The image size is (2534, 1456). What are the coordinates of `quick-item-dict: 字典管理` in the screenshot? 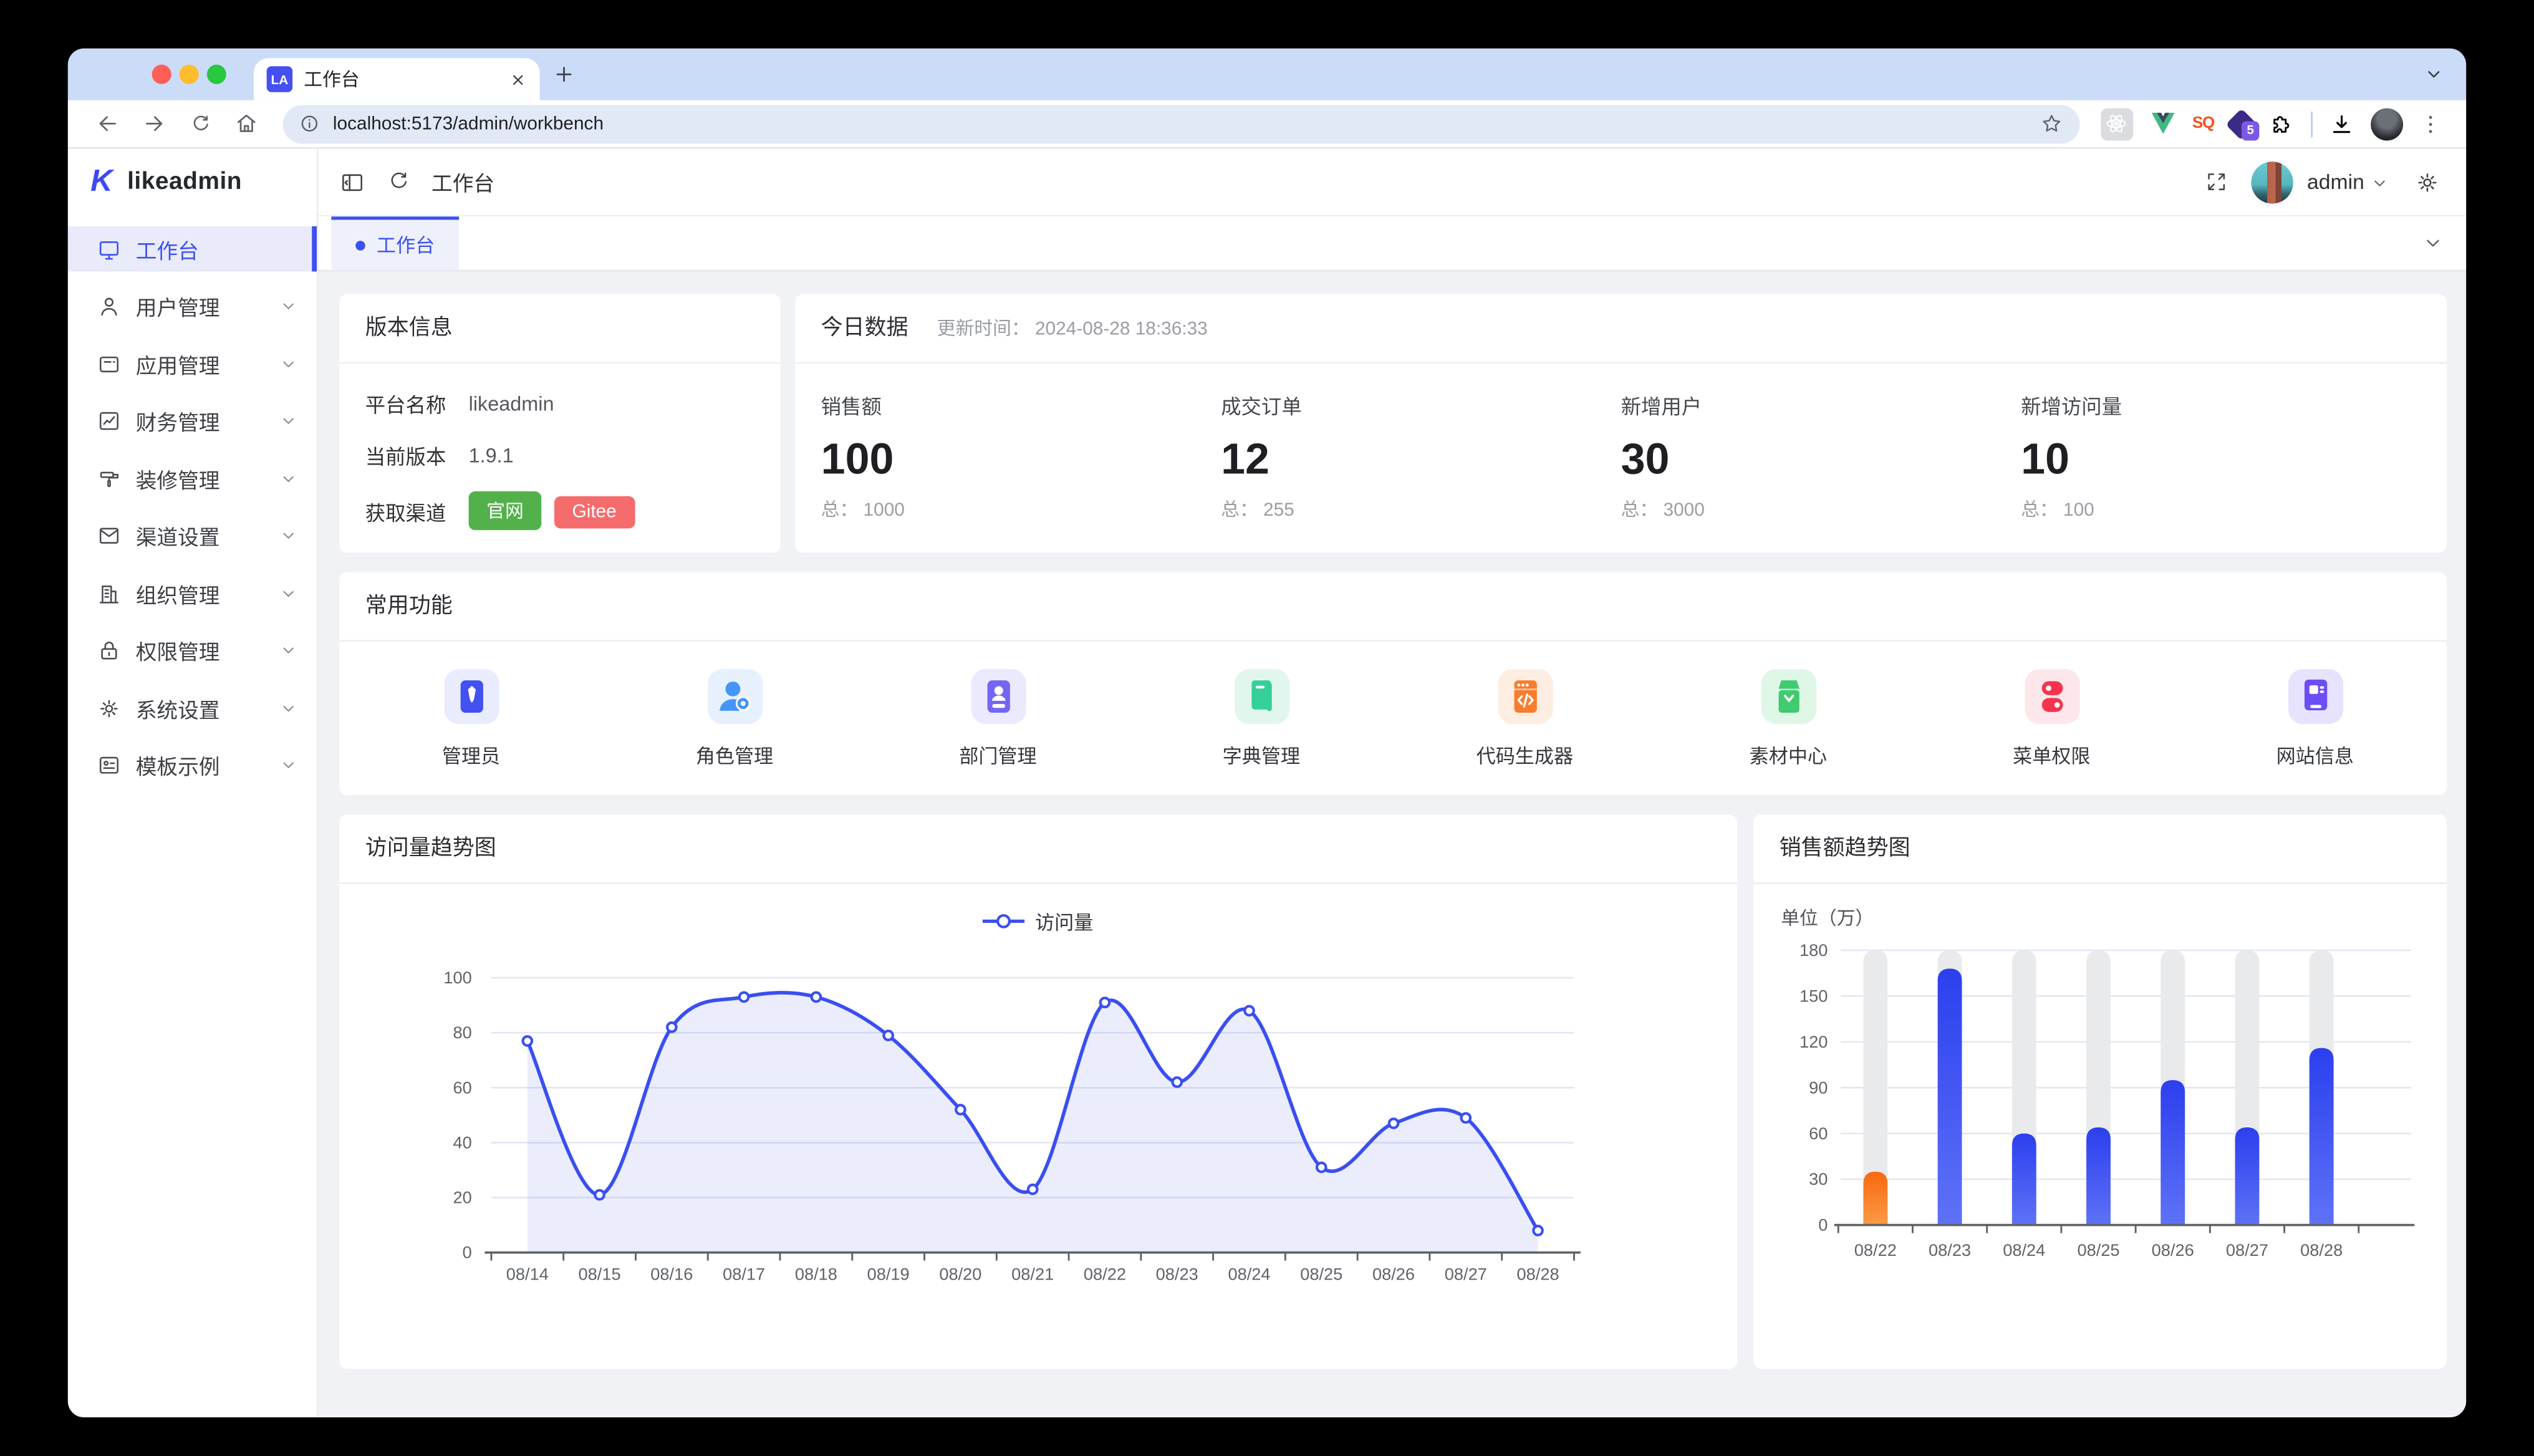 It's located at (1261, 719).